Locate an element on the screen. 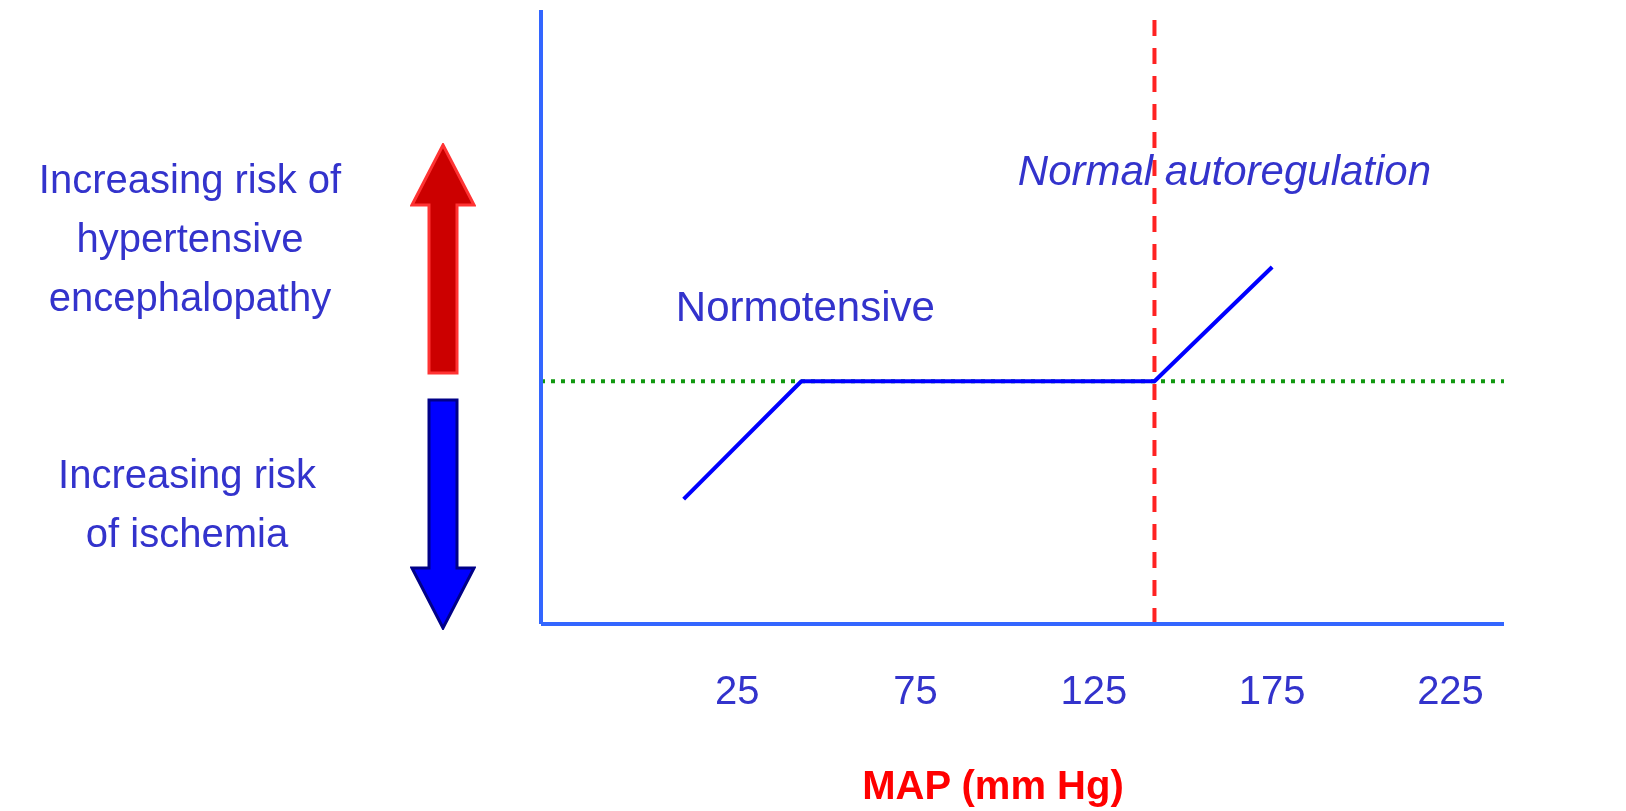 This screenshot has height=811, width=1626. x-tick-label: 125 is located at coordinates (1094, 690).